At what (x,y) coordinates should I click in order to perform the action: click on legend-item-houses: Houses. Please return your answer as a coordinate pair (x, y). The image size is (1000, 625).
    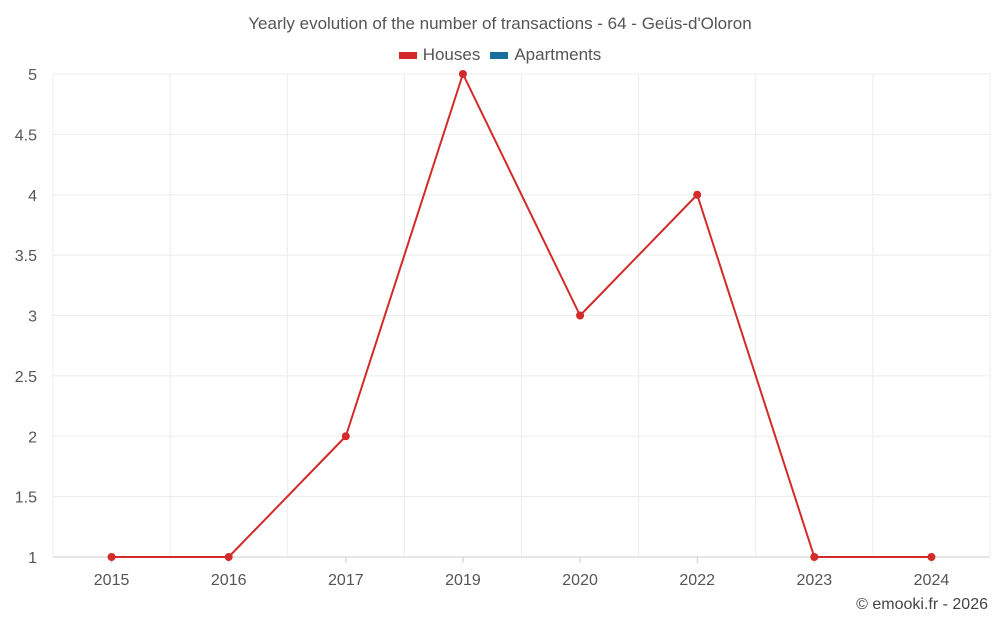
    Looking at the image, I should click on (439, 55).